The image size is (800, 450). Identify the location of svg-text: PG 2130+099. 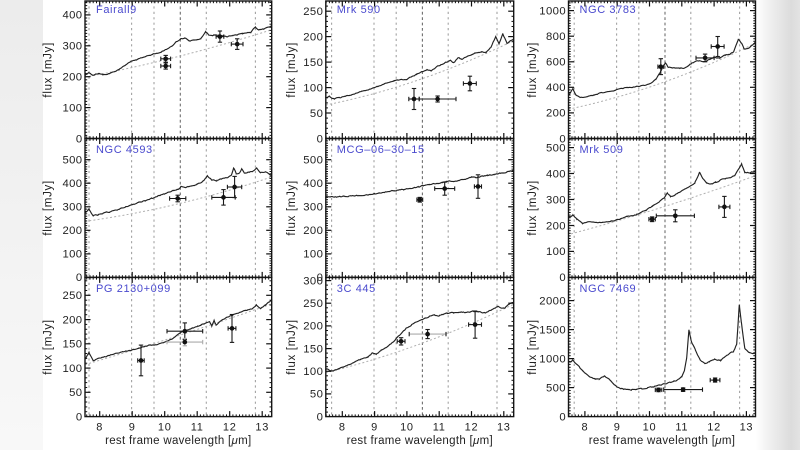
(133, 289).